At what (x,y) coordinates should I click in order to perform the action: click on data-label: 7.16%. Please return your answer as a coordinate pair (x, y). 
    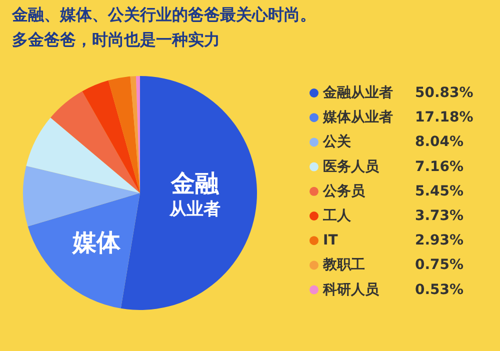
    Looking at the image, I should click on (439, 166).